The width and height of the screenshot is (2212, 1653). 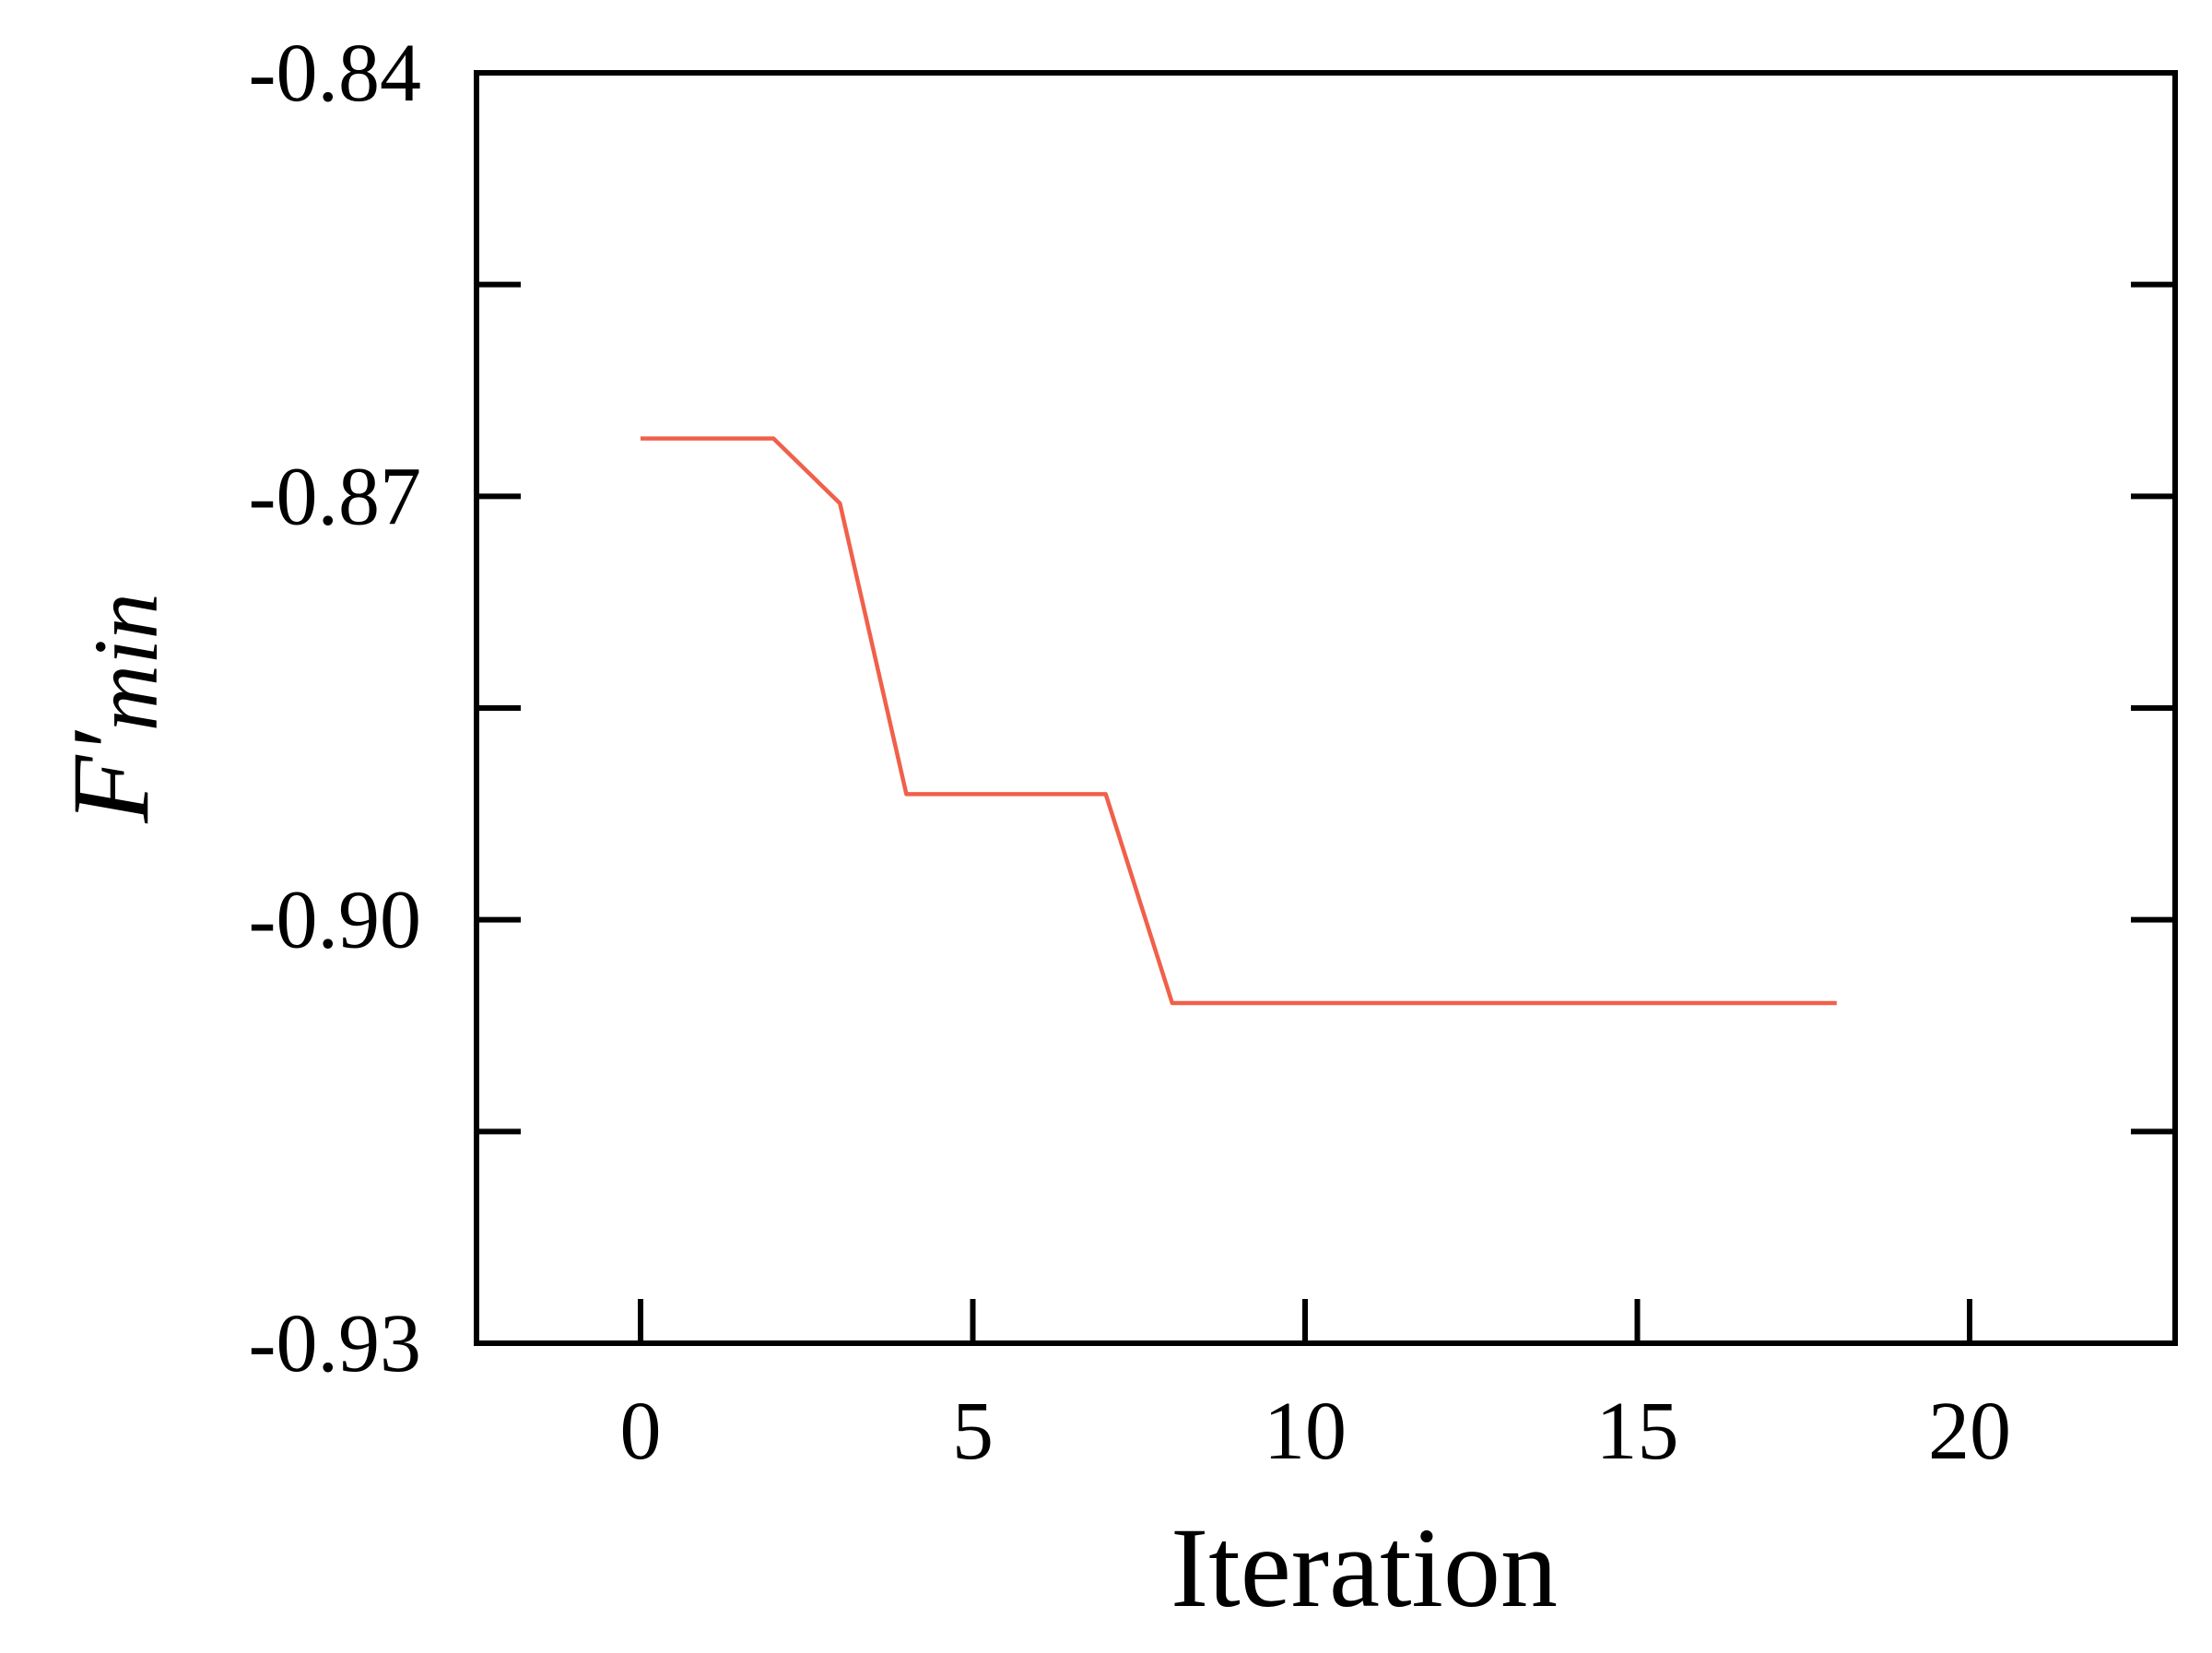 I want to click on y-axis-title-main: F′, so click(x=110, y=776).